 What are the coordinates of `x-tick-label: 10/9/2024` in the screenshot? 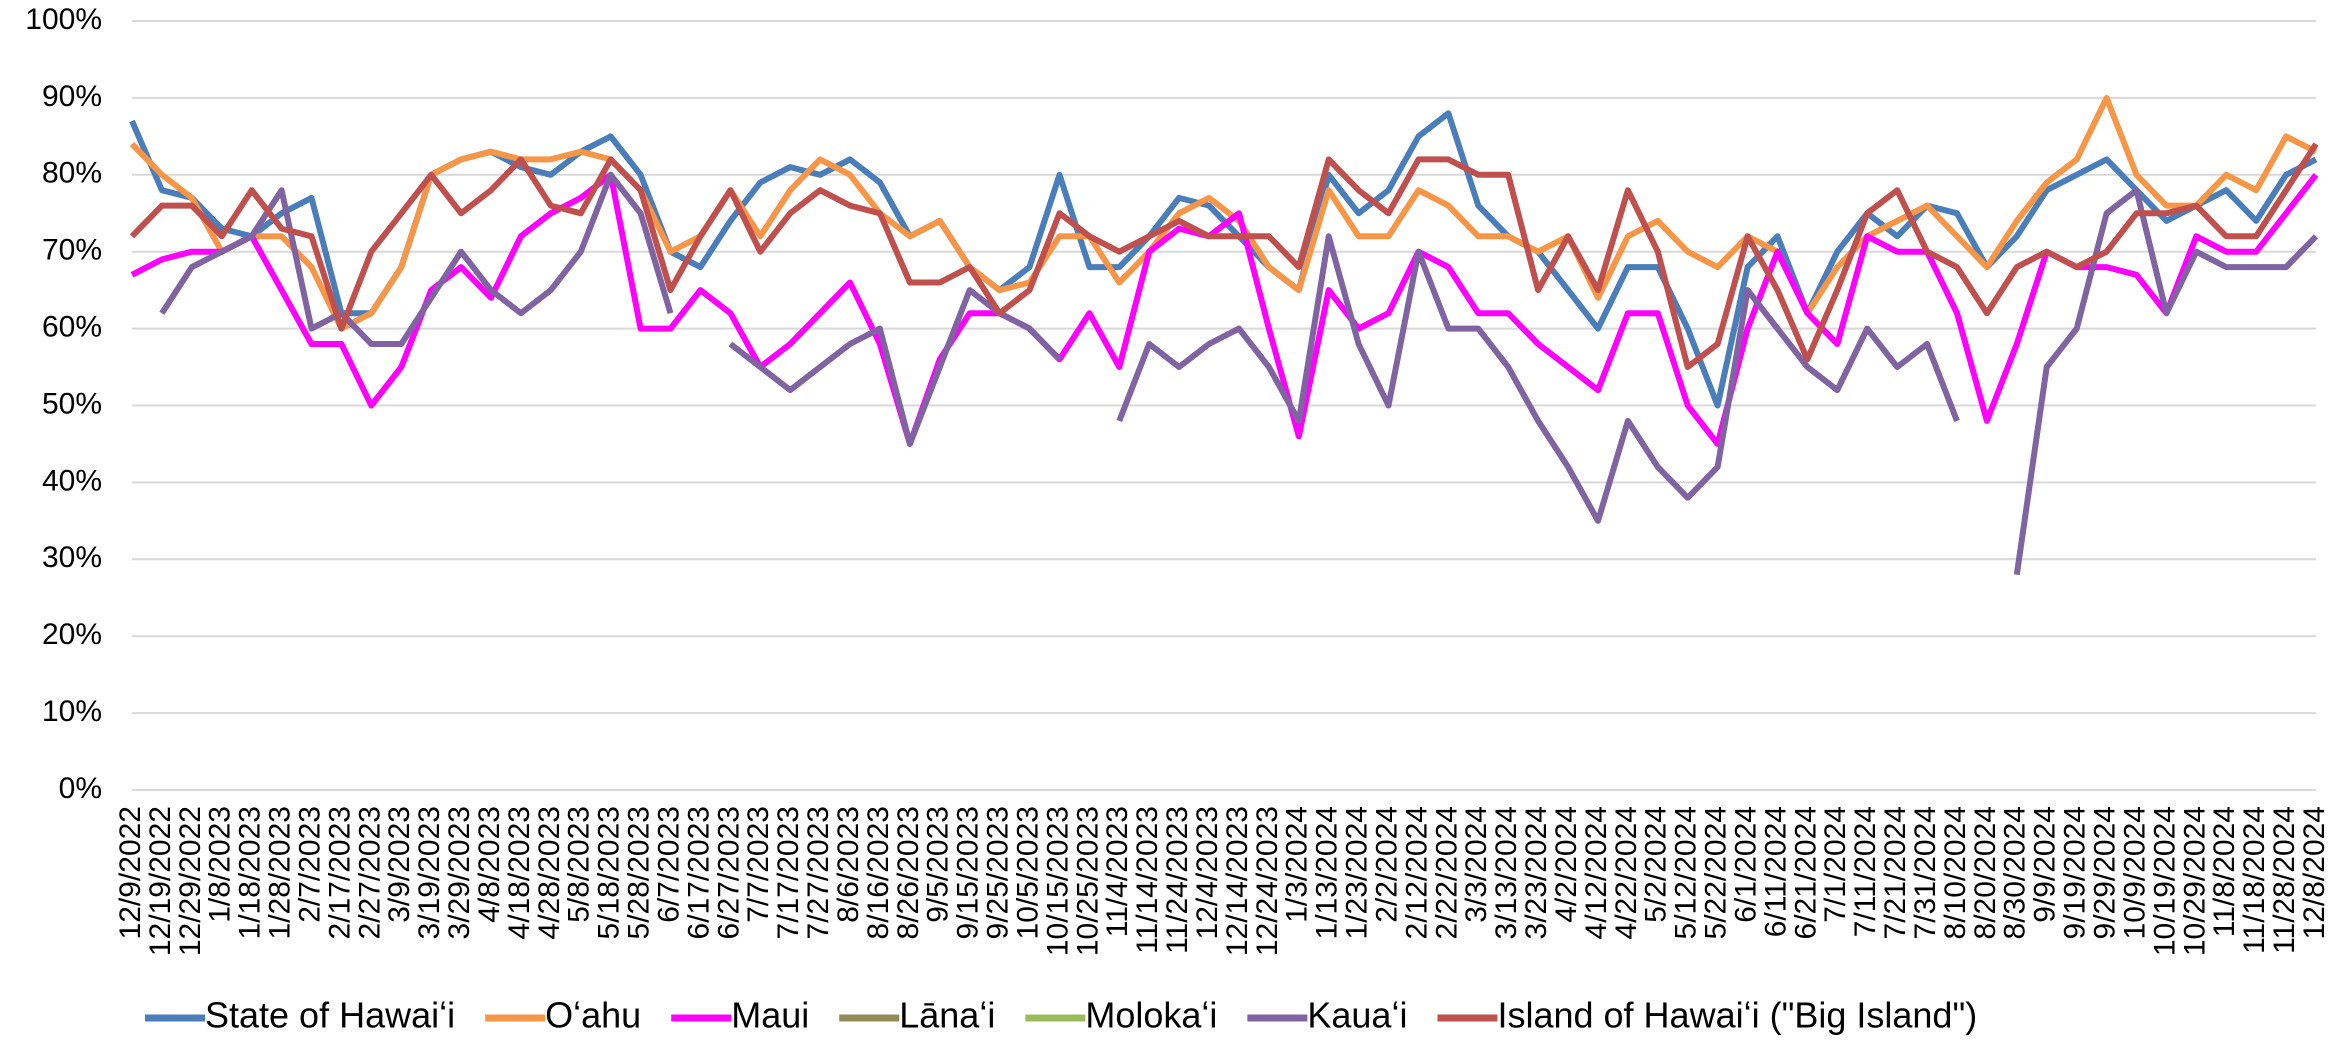 It's located at (2134, 872).